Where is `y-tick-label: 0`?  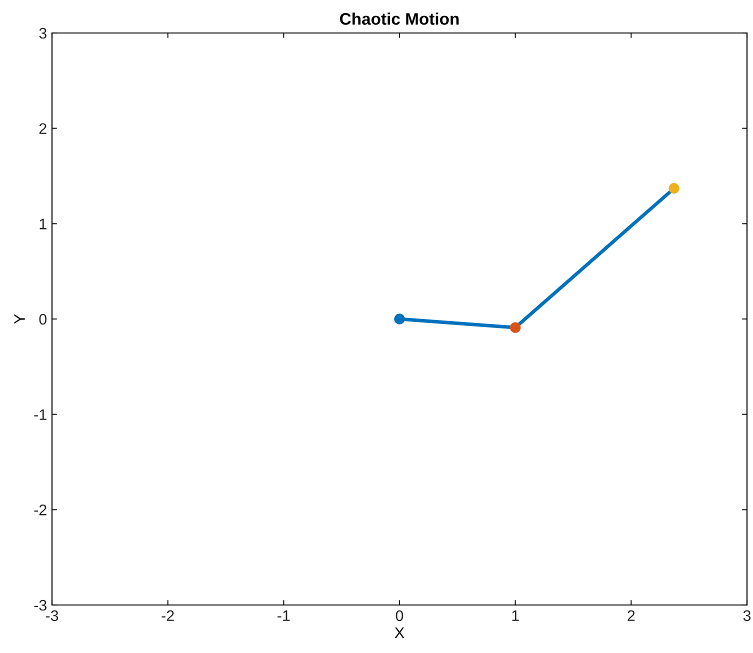 y-tick-label: 0 is located at coordinates (43, 319).